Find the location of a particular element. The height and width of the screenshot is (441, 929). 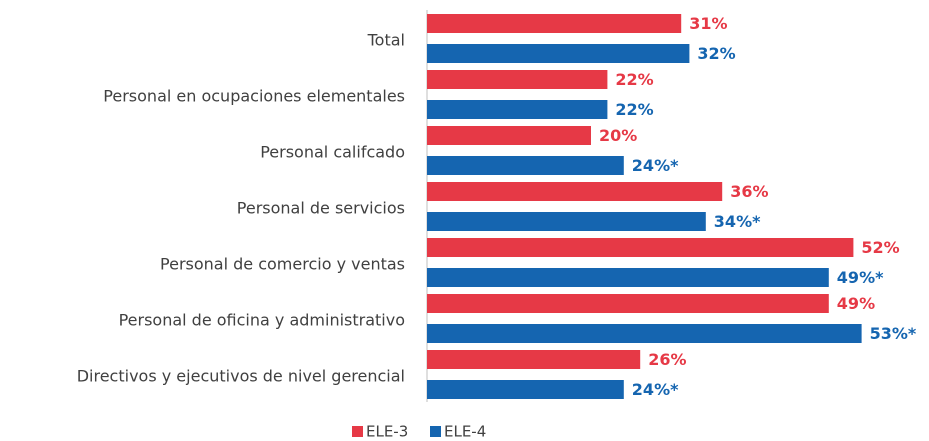

value-label: 53%* is located at coordinates (893, 333).